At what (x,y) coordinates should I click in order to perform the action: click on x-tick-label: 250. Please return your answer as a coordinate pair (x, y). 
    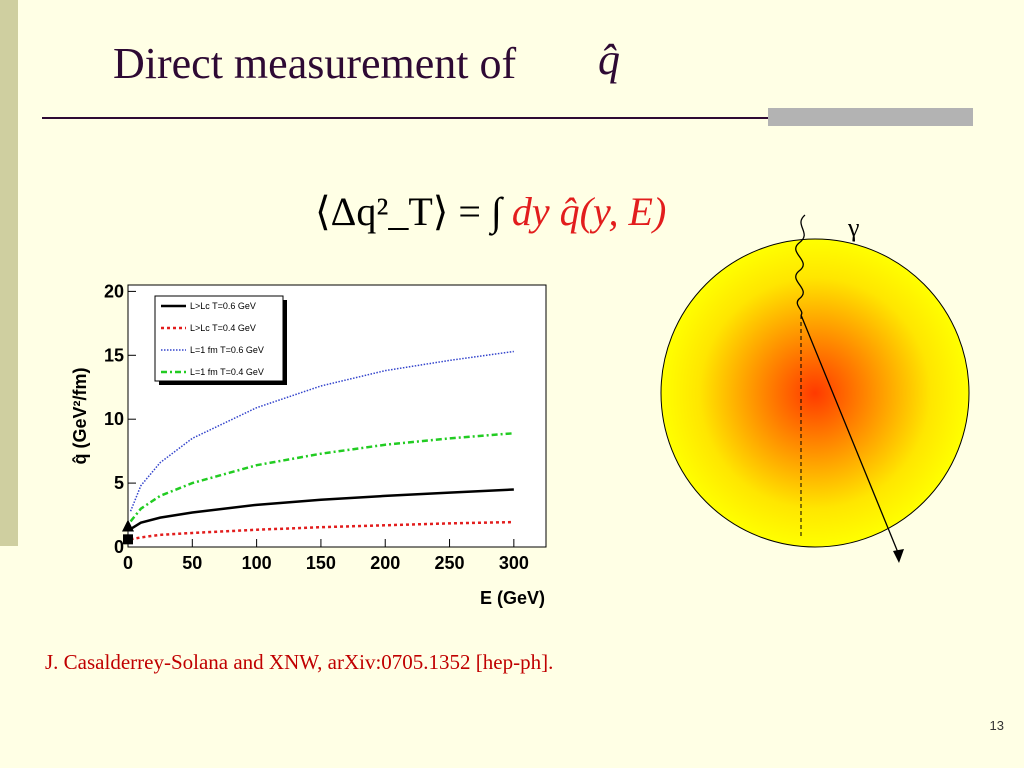
    Looking at the image, I should click on (450, 563).